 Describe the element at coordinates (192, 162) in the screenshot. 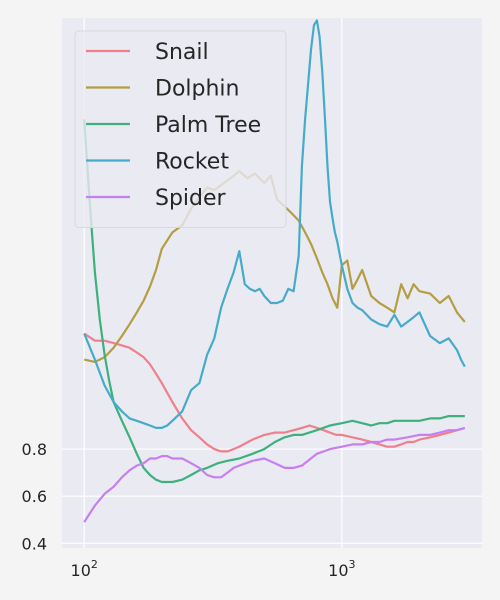

I see `legend-label: Rocket` at that location.